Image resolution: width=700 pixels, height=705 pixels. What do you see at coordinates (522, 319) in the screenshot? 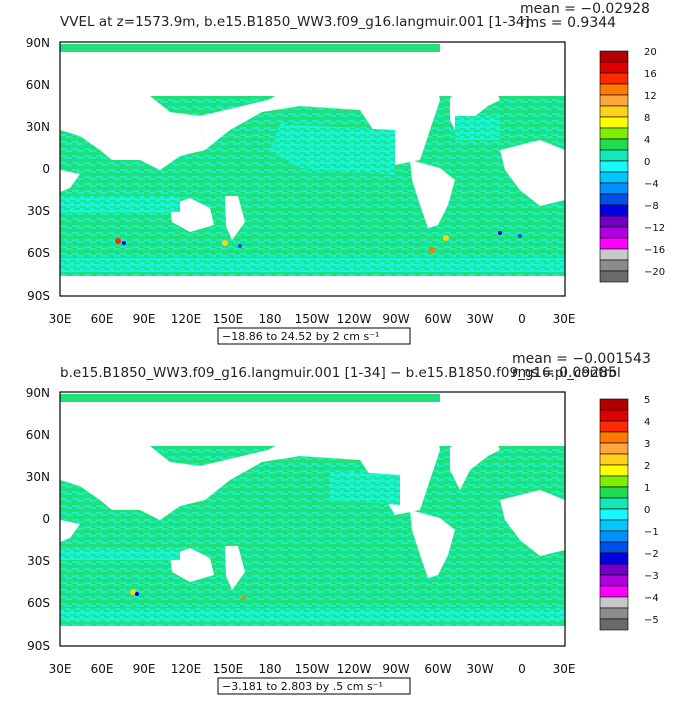
I see `panel-1-lon-label: 0` at bounding box center [522, 319].